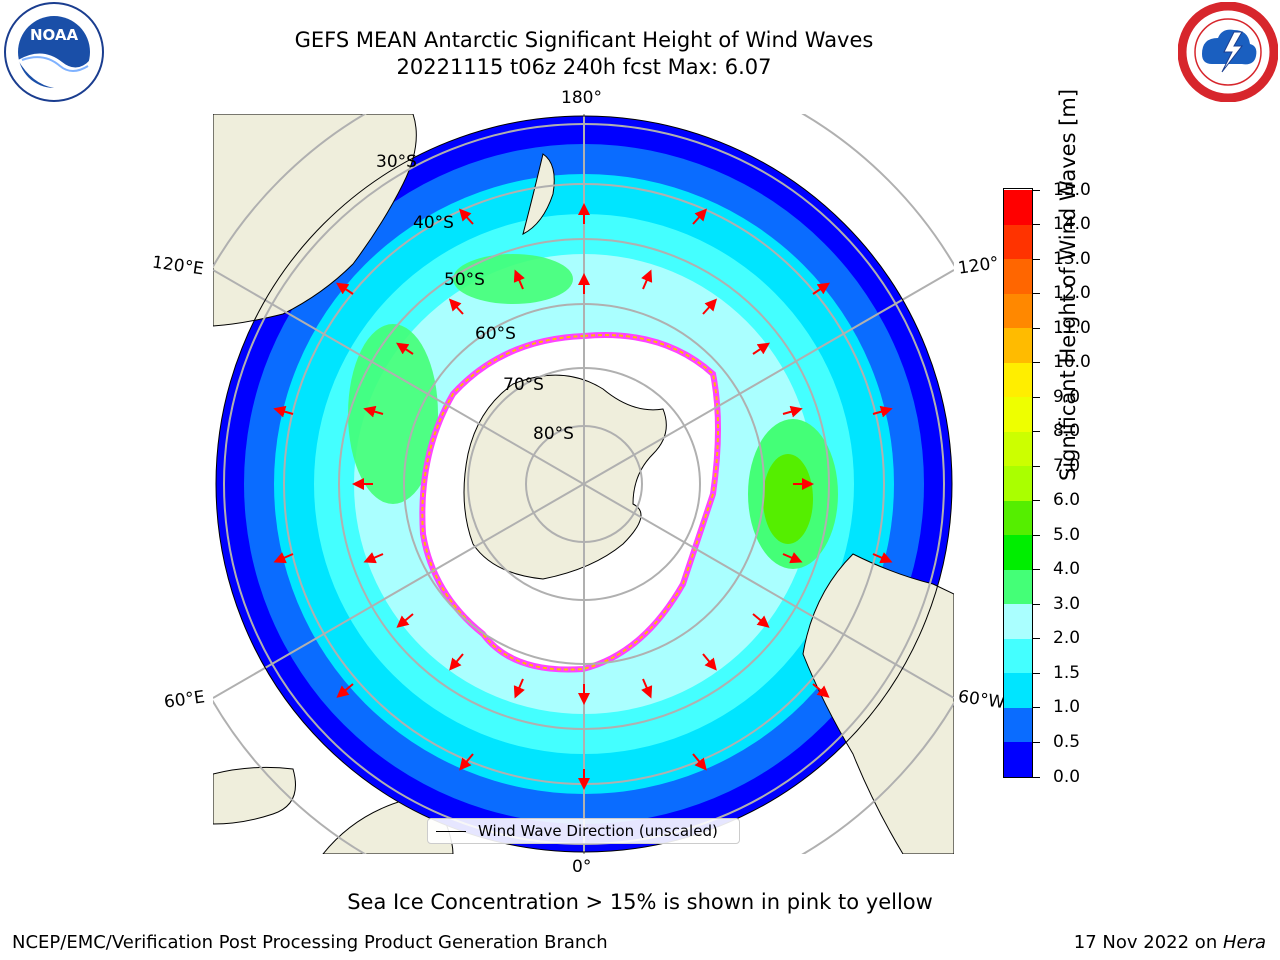  Describe the element at coordinates (54, 35) in the screenshot. I see `noaa-logo-text: NOAA` at that location.